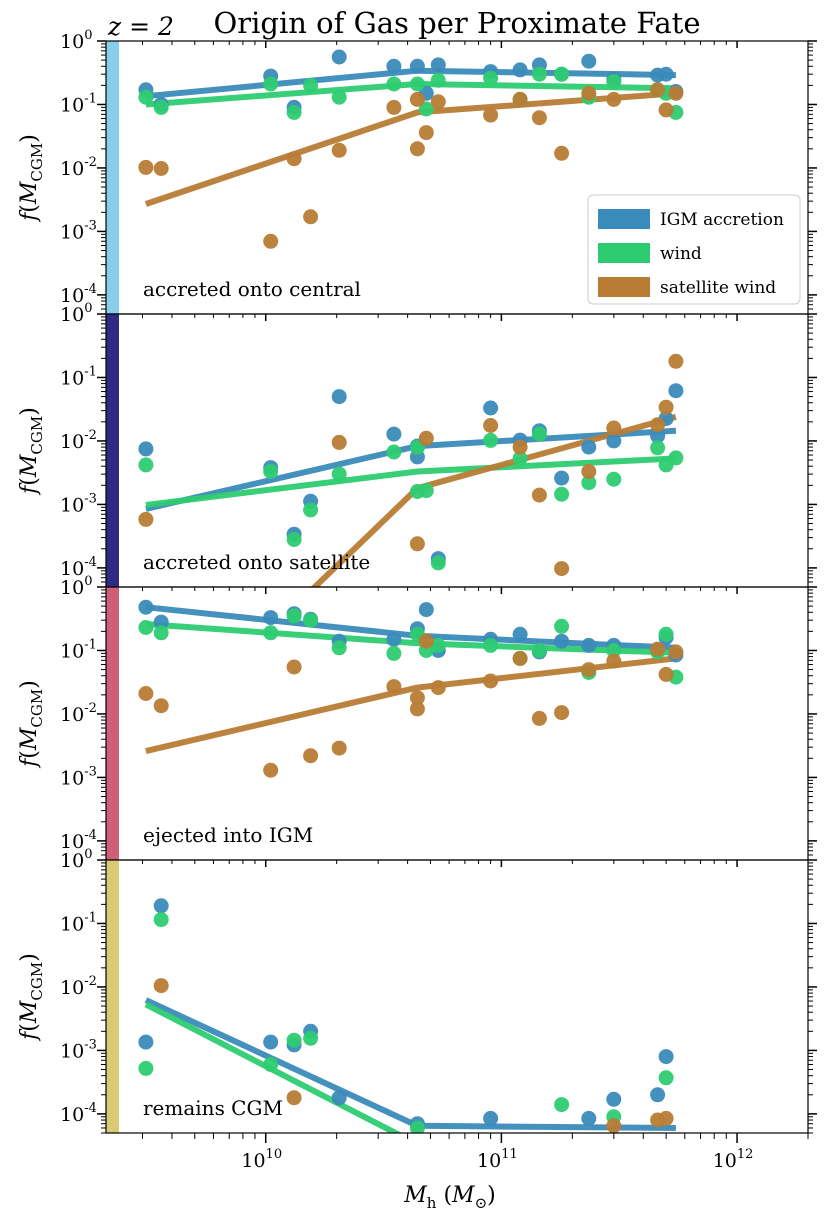 This screenshot has width=830, height=1217. What do you see at coordinates (76, 586) in the screenshot?
I see `y-tick-label: 10⁰` at bounding box center [76, 586].